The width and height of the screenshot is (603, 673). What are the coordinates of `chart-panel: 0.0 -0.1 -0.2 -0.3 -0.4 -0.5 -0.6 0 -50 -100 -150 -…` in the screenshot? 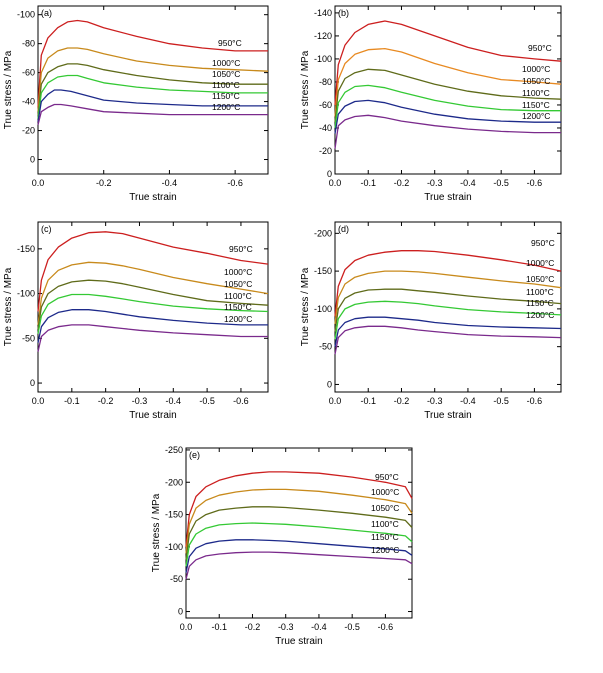 It's located at (282, 546).